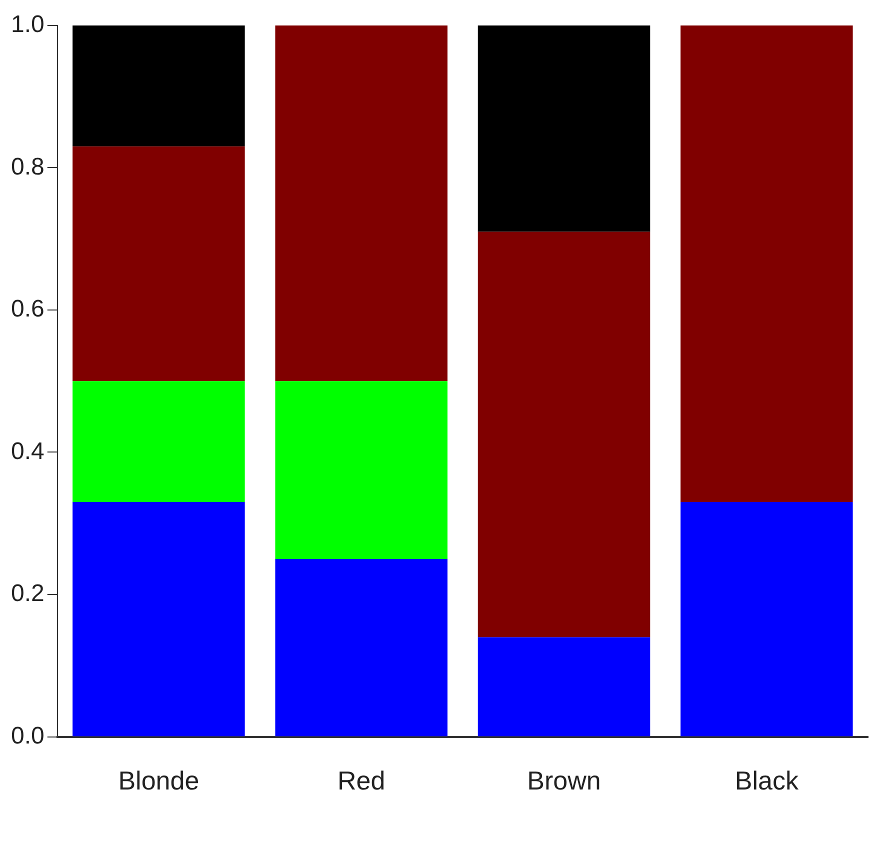 The height and width of the screenshot is (847, 896). I want to click on x-tick-label: Brown, so click(564, 781).